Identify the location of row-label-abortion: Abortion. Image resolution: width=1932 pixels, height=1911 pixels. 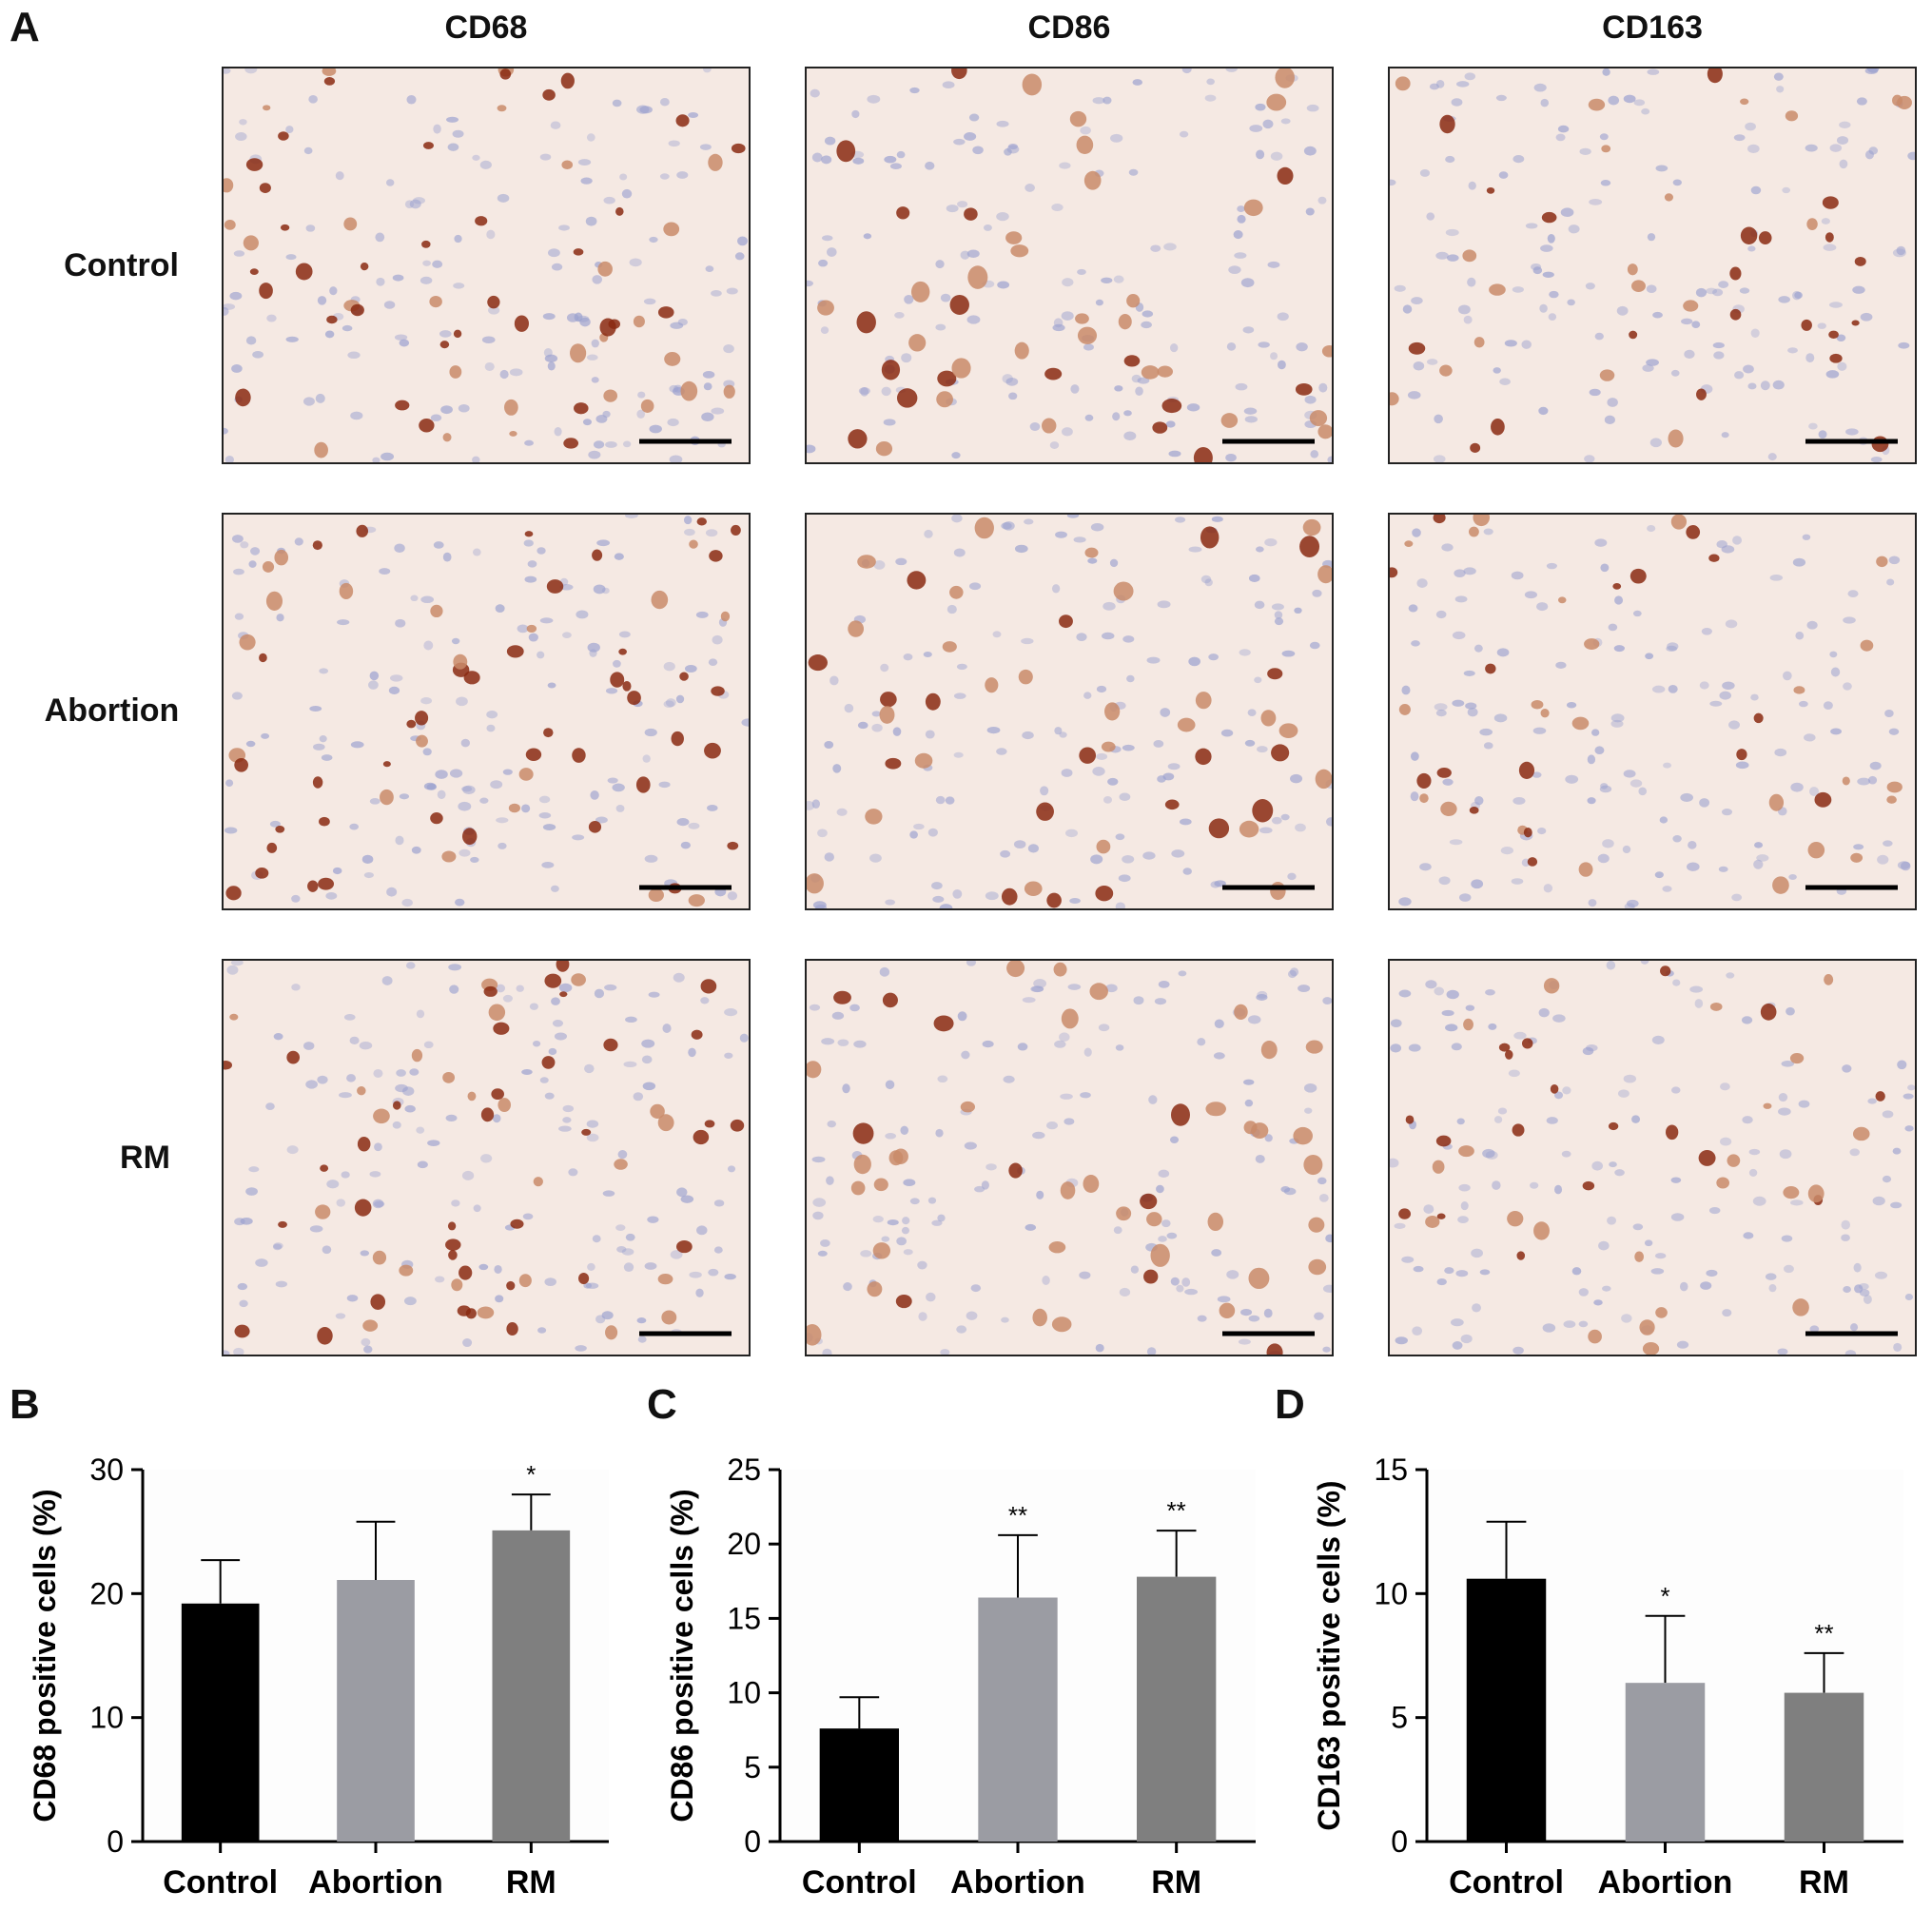
(112, 710).